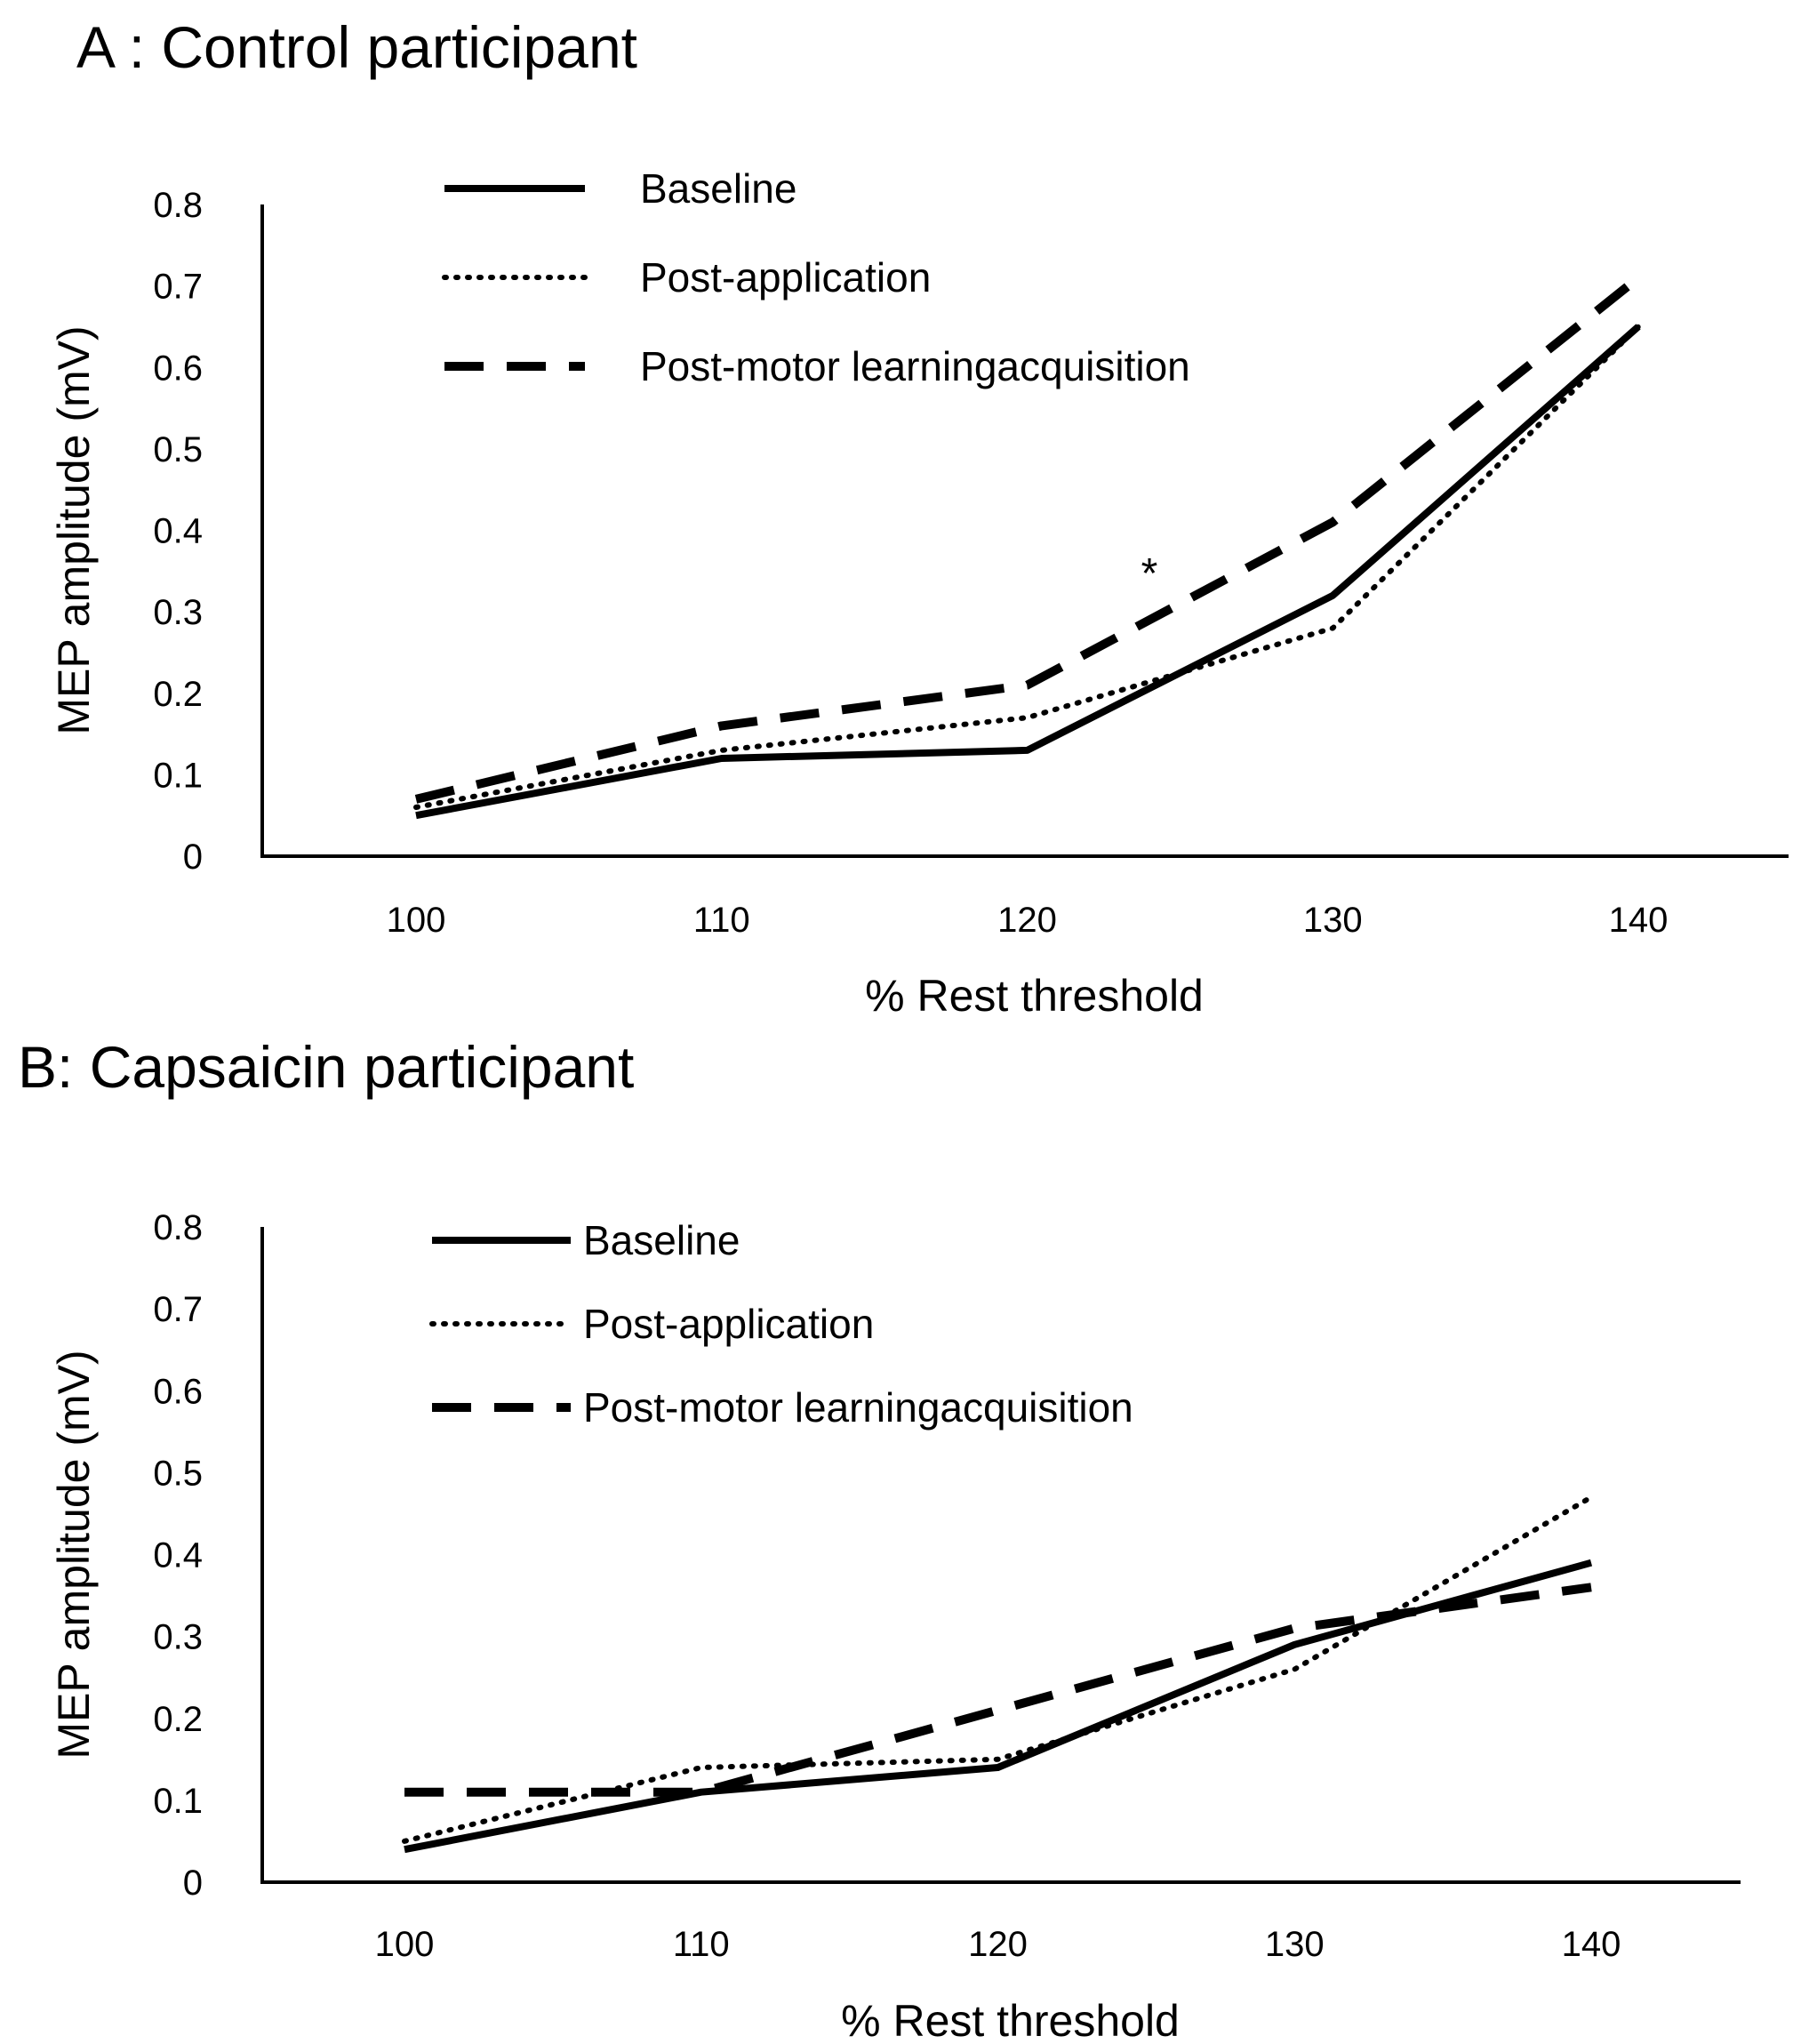  I want to click on panel-title: A : Control participant, so click(356, 47).